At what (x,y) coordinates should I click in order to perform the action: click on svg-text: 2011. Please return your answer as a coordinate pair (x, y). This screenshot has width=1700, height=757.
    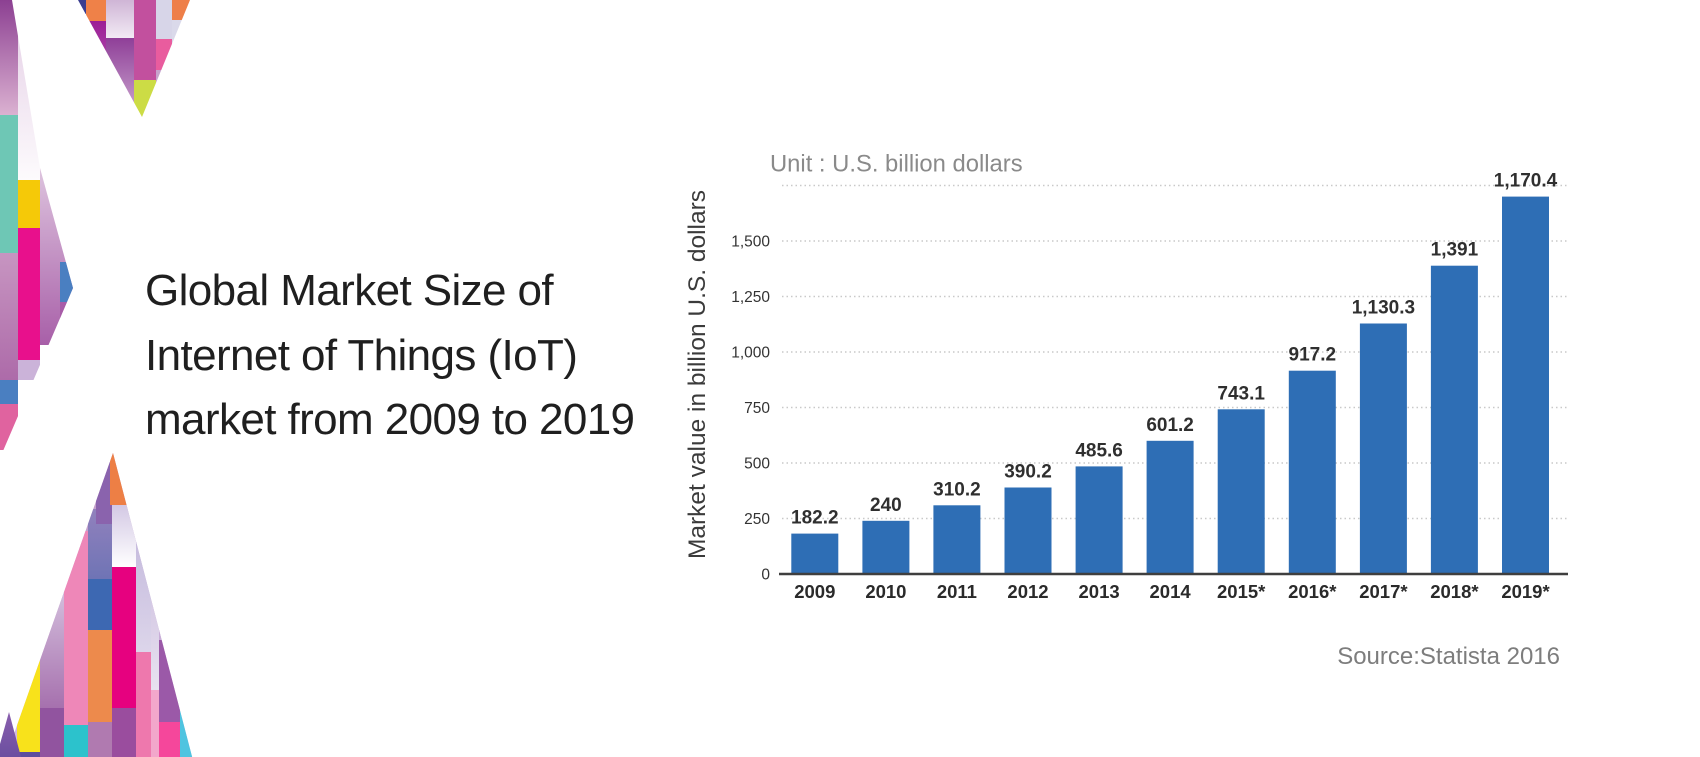
    Looking at the image, I should click on (957, 591).